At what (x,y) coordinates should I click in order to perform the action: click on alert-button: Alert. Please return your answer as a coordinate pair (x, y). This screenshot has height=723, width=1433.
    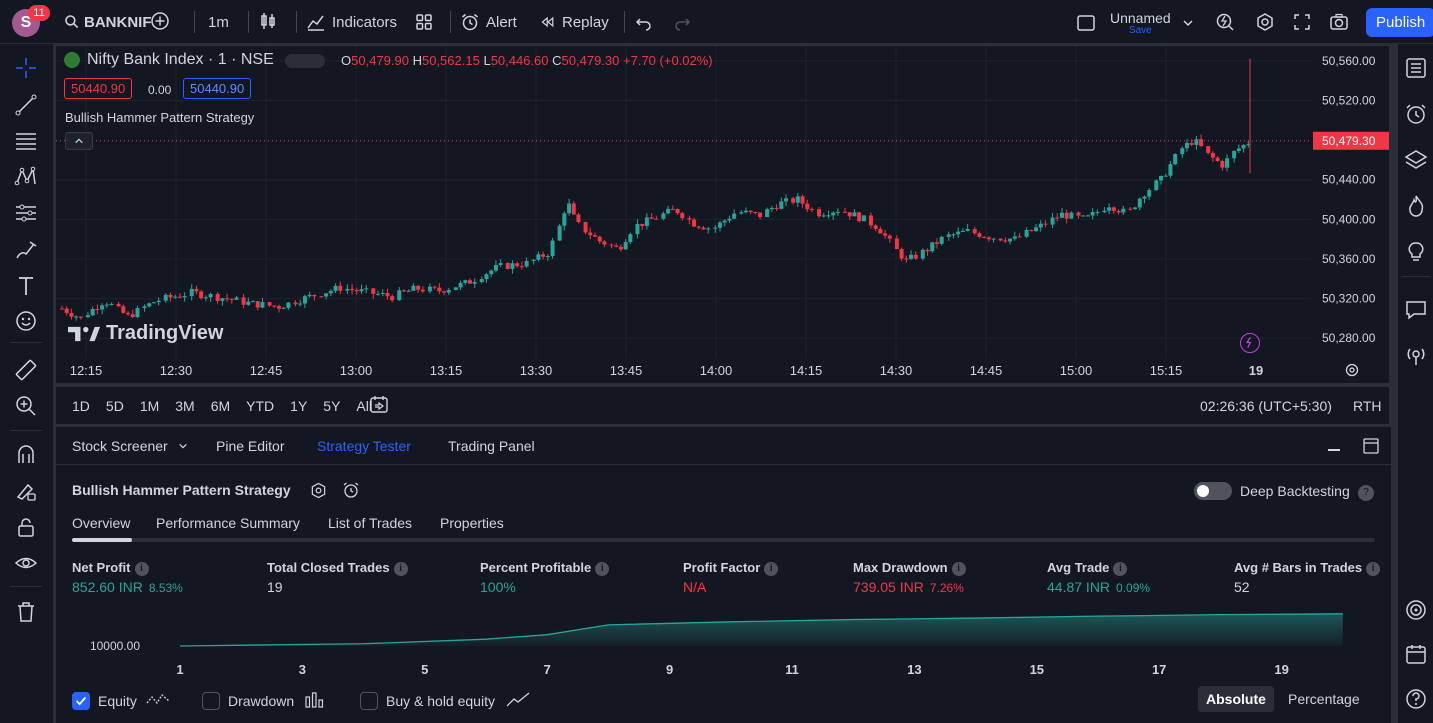
    Looking at the image, I should click on (488, 22).